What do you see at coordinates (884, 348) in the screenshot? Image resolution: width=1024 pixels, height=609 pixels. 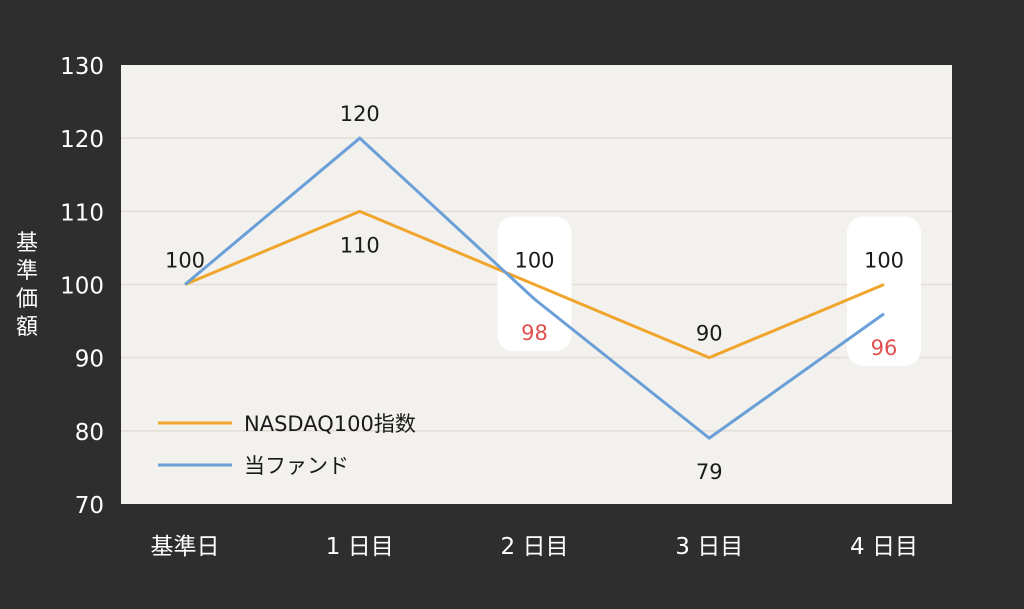 I see `data-label: 96` at bounding box center [884, 348].